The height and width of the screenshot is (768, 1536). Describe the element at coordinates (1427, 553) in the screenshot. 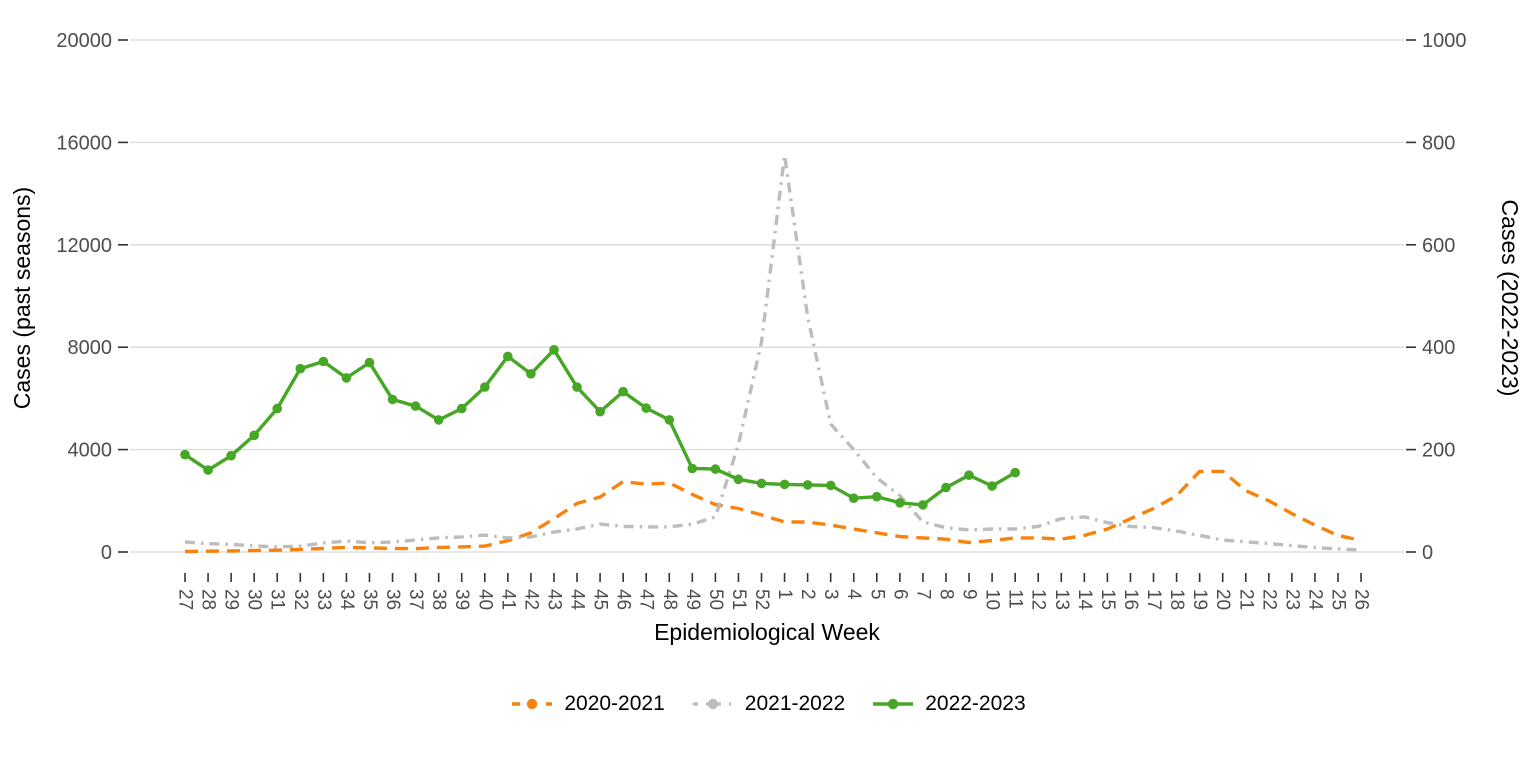

I see `y-axis-right-tick-label: 0` at that location.